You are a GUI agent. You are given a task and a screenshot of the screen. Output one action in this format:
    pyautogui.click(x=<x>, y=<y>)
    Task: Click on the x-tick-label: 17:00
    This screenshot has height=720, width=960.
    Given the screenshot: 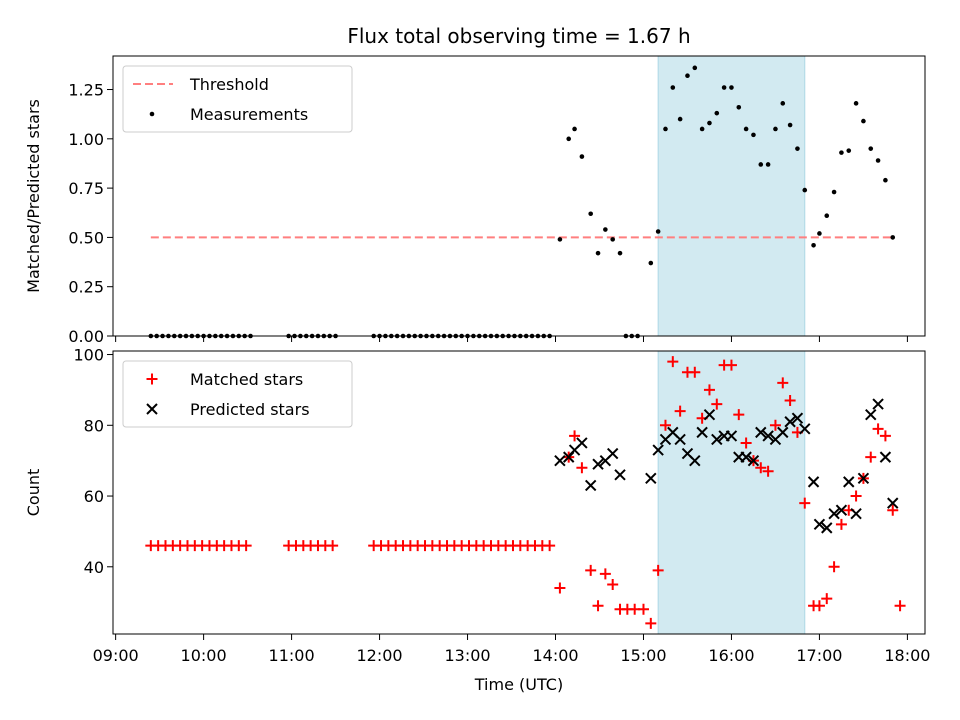 What is the action you would take?
    pyautogui.click(x=819, y=655)
    